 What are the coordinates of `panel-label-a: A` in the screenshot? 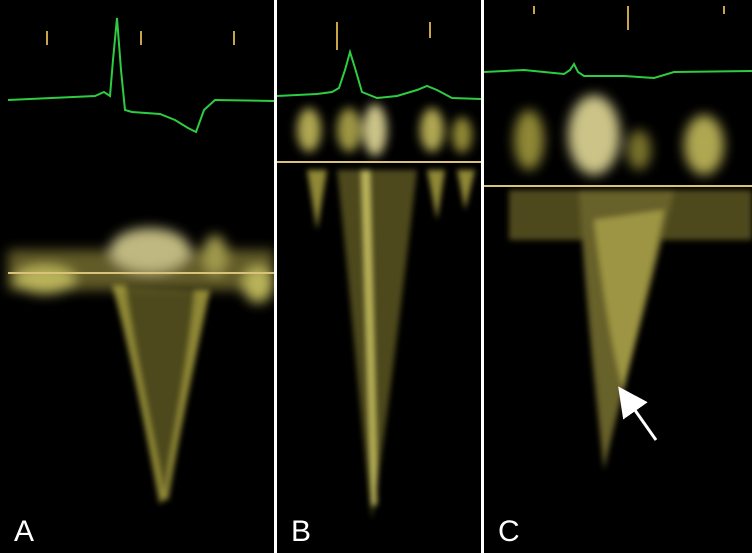 It's located at (24, 531).